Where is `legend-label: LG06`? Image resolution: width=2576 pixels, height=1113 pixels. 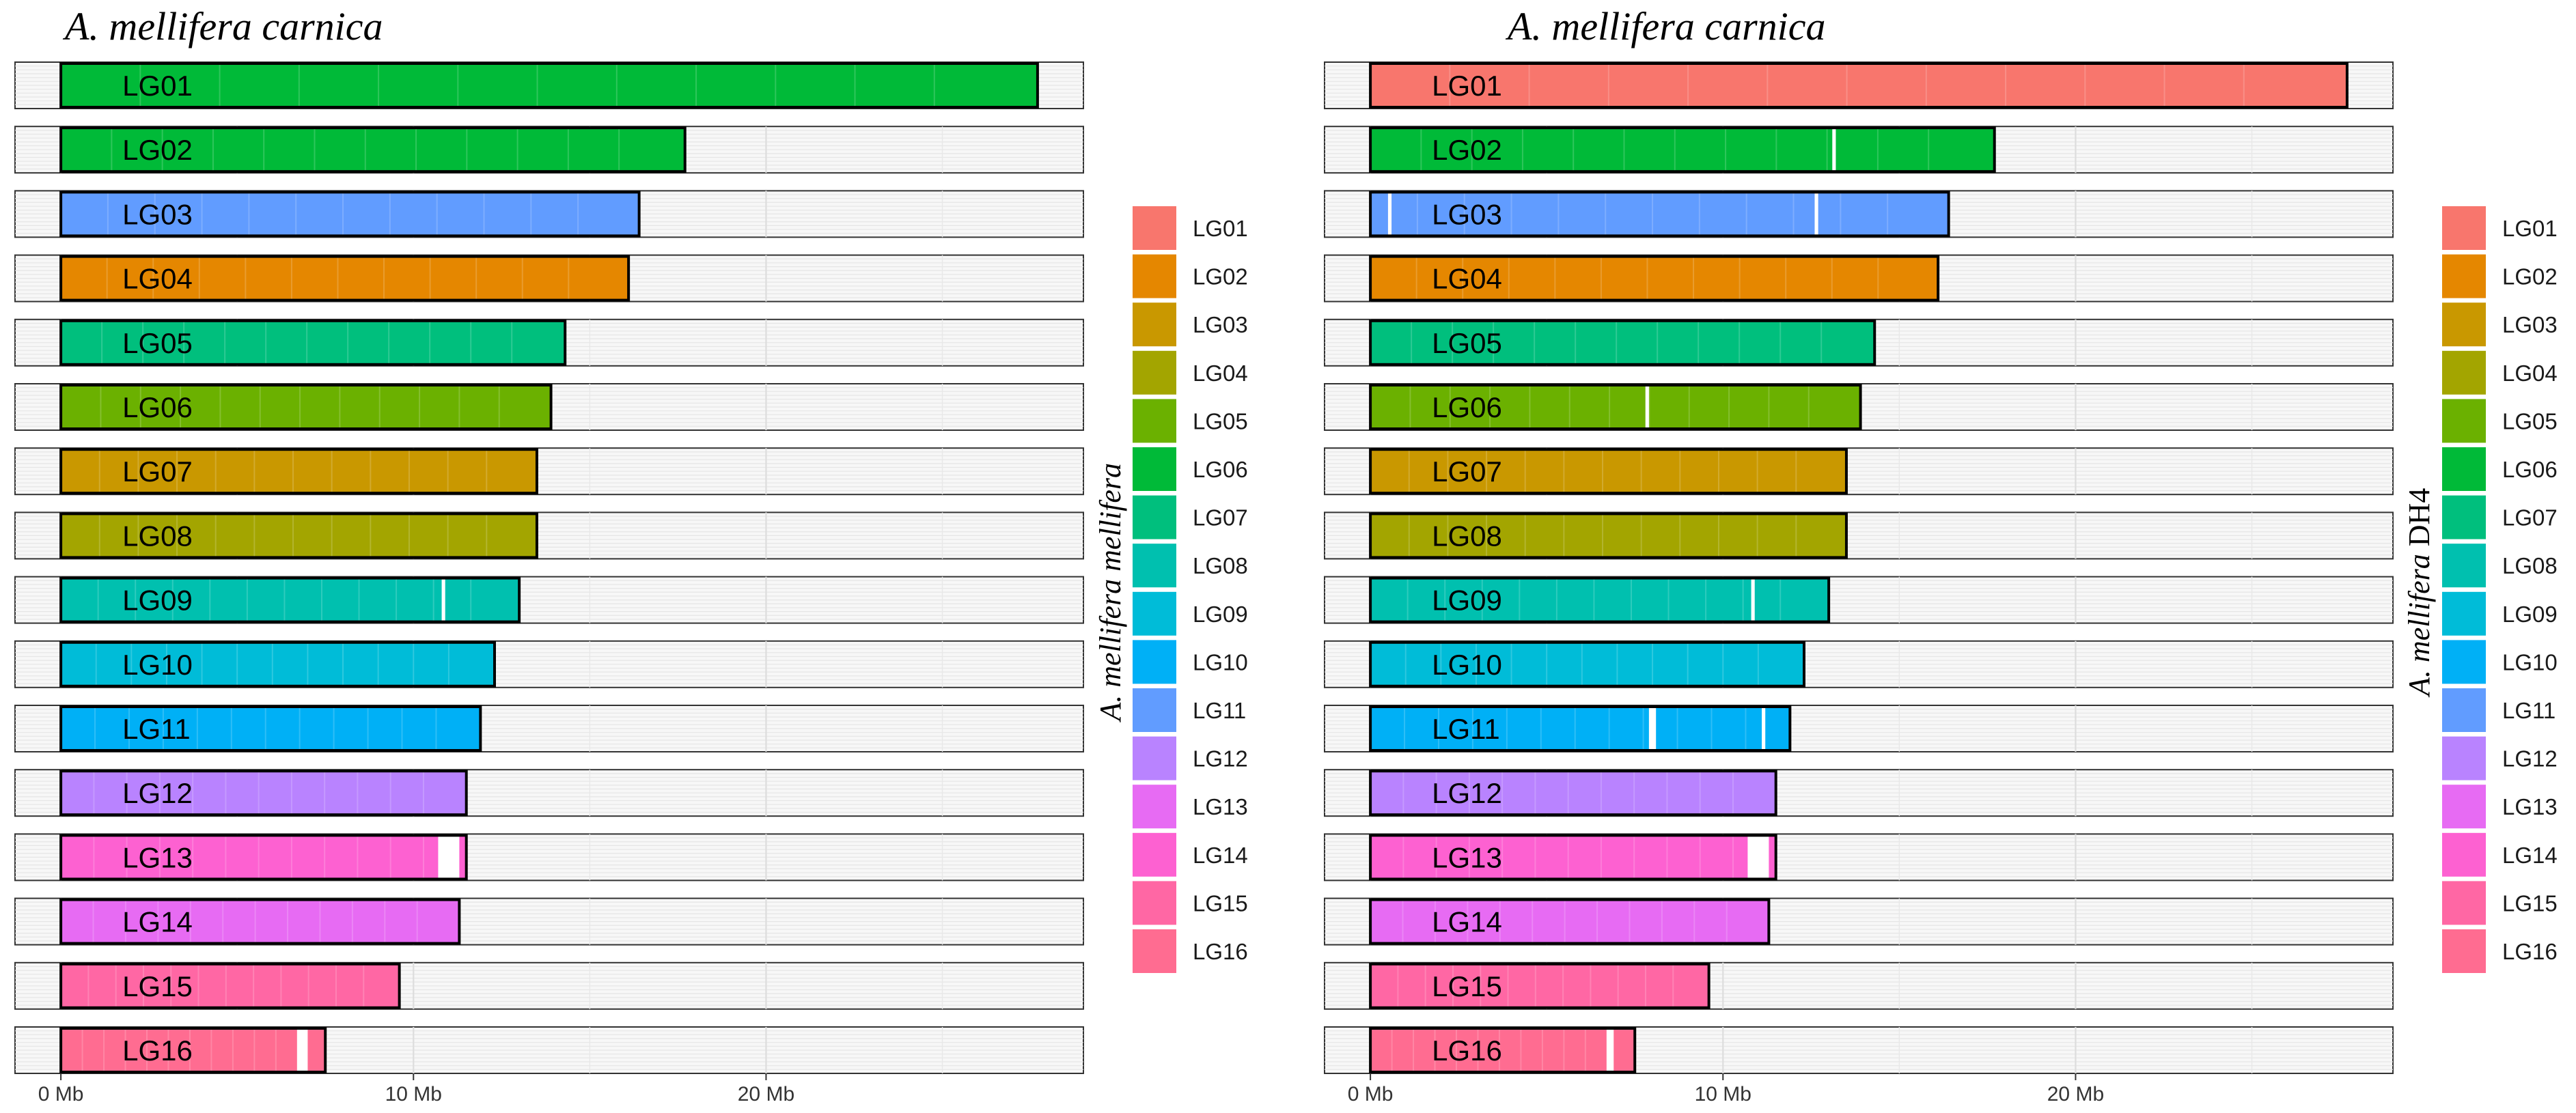 legend-label: LG06 is located at coordinates (1221, 470).